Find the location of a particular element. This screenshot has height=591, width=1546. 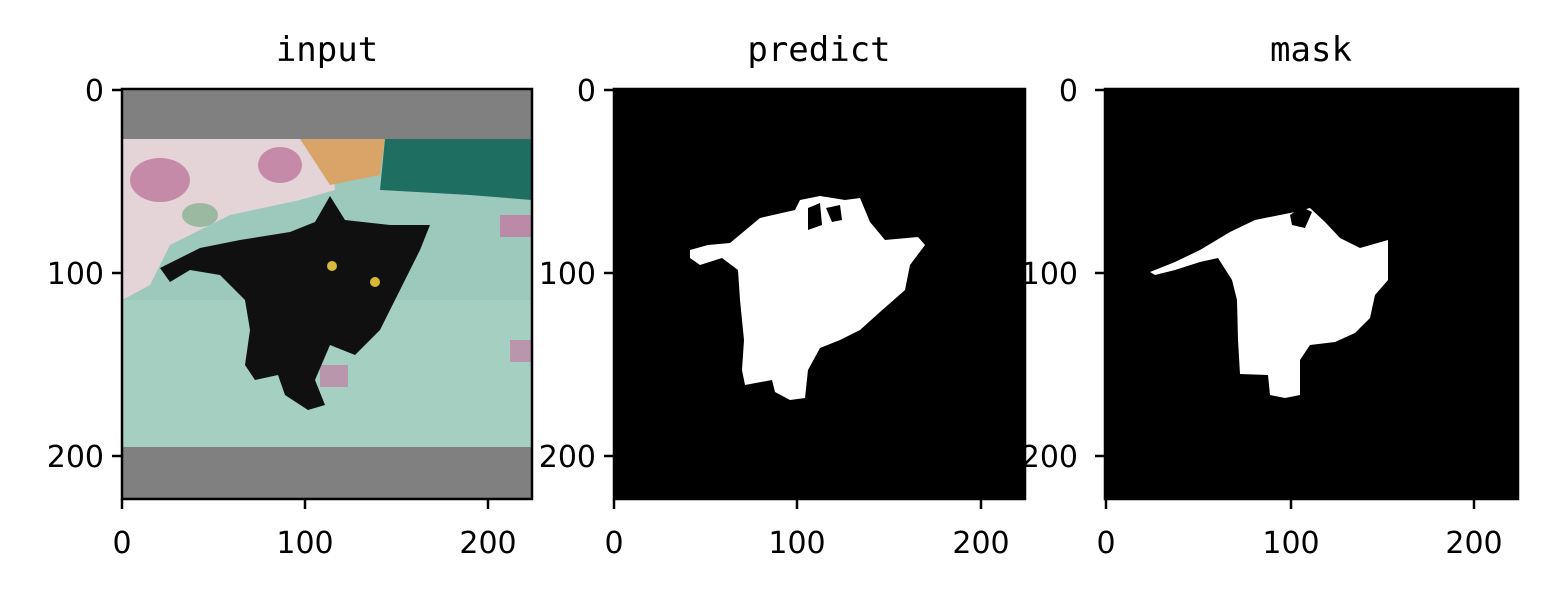

panel-title: mask is located at coordinates (1311, 50).